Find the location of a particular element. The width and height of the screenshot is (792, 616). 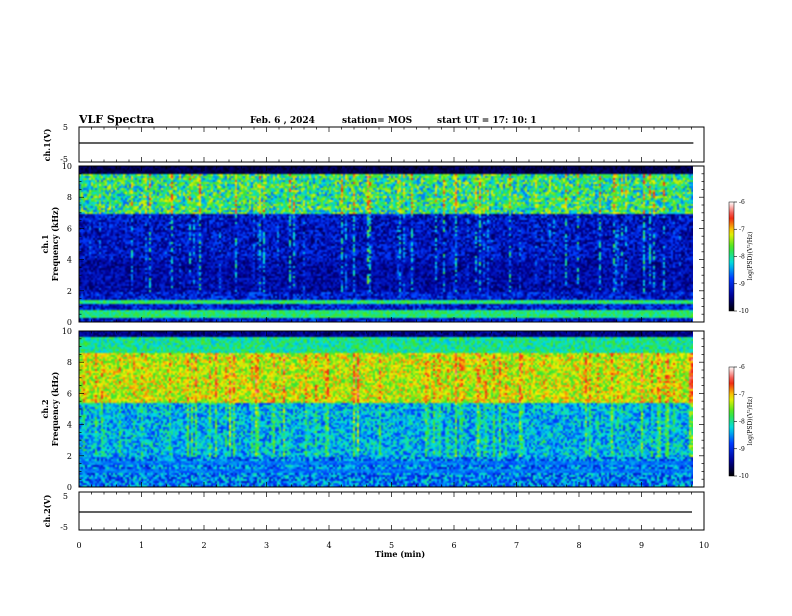

x-tick-label: 0 is located at coordinates (78, 545).